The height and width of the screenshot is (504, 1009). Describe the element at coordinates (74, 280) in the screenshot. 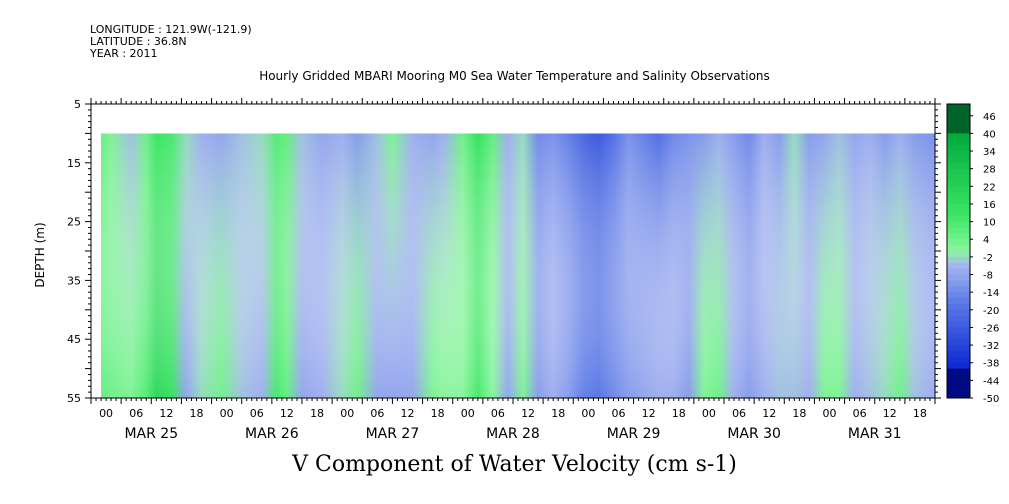

I see `y-tick-label: 35` at that location.